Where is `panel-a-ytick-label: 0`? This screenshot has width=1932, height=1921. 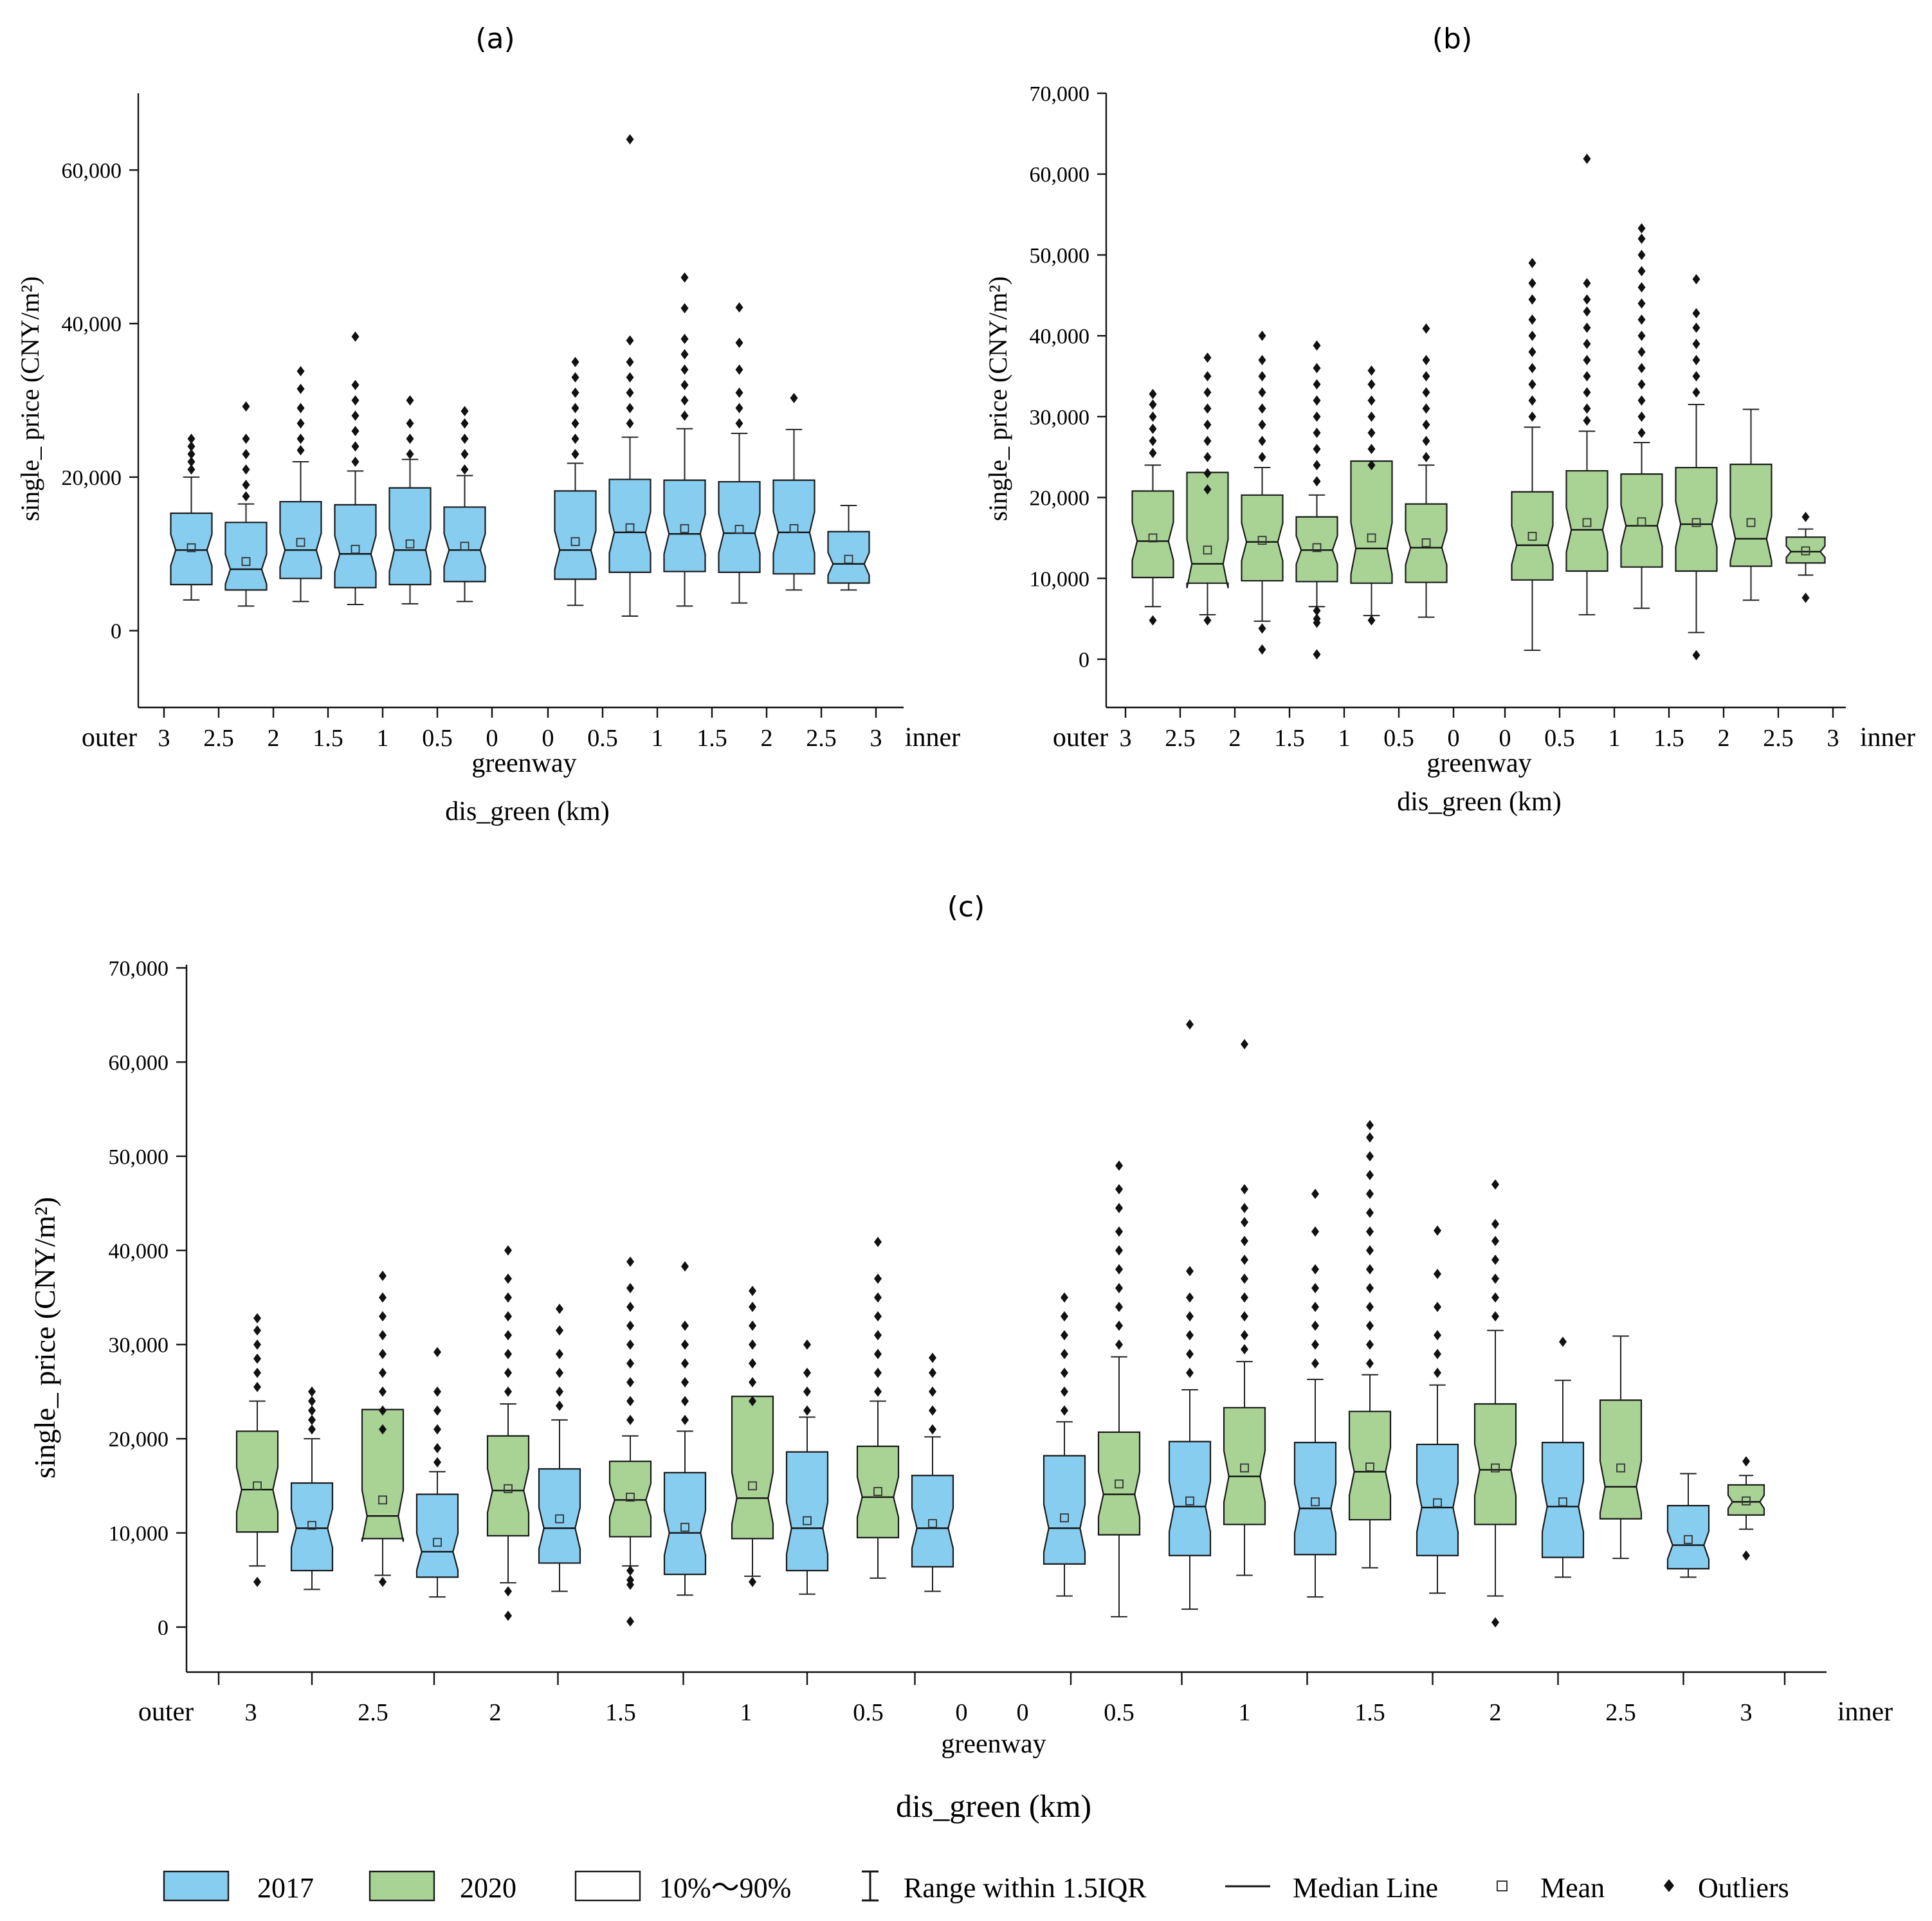
panel-a-ytick-label: 0 is located at coordinates (117, 632).